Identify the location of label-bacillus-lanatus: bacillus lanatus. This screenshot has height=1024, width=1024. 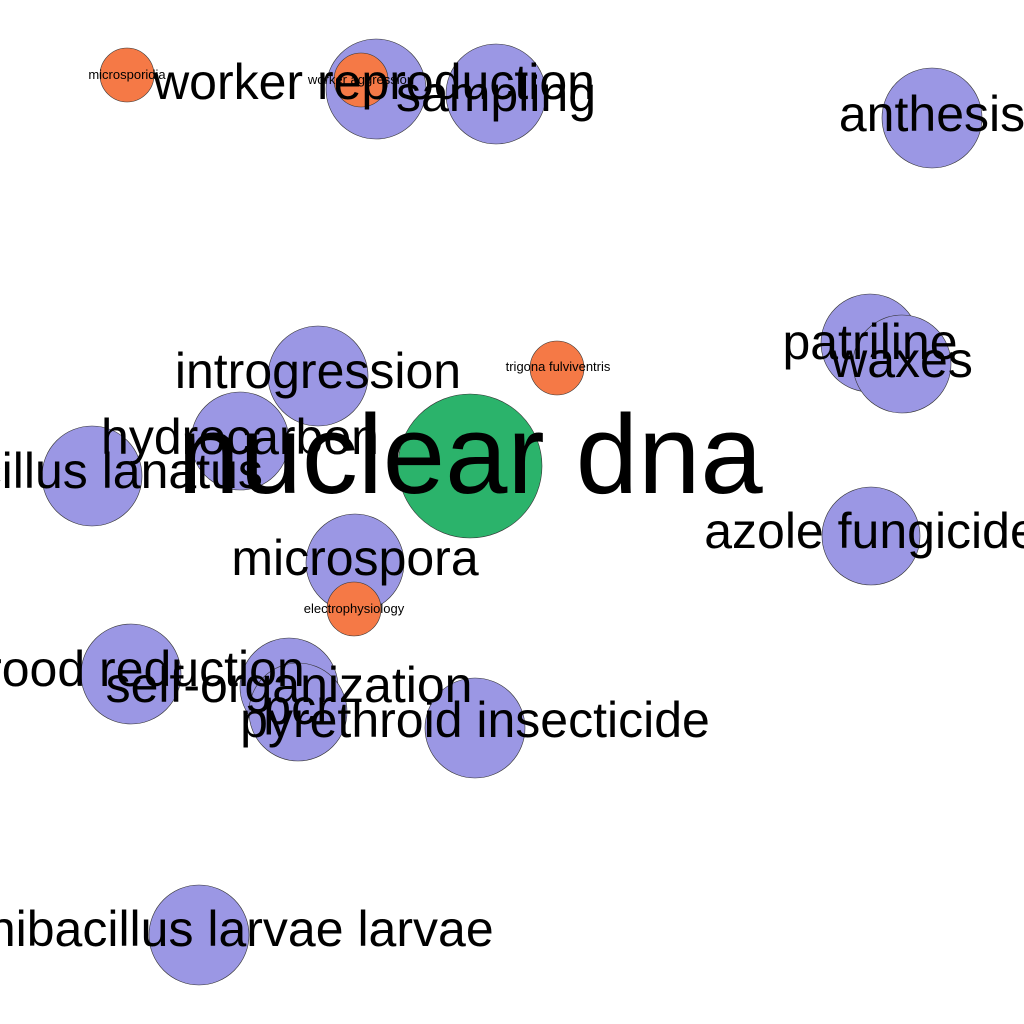
(131, 471).